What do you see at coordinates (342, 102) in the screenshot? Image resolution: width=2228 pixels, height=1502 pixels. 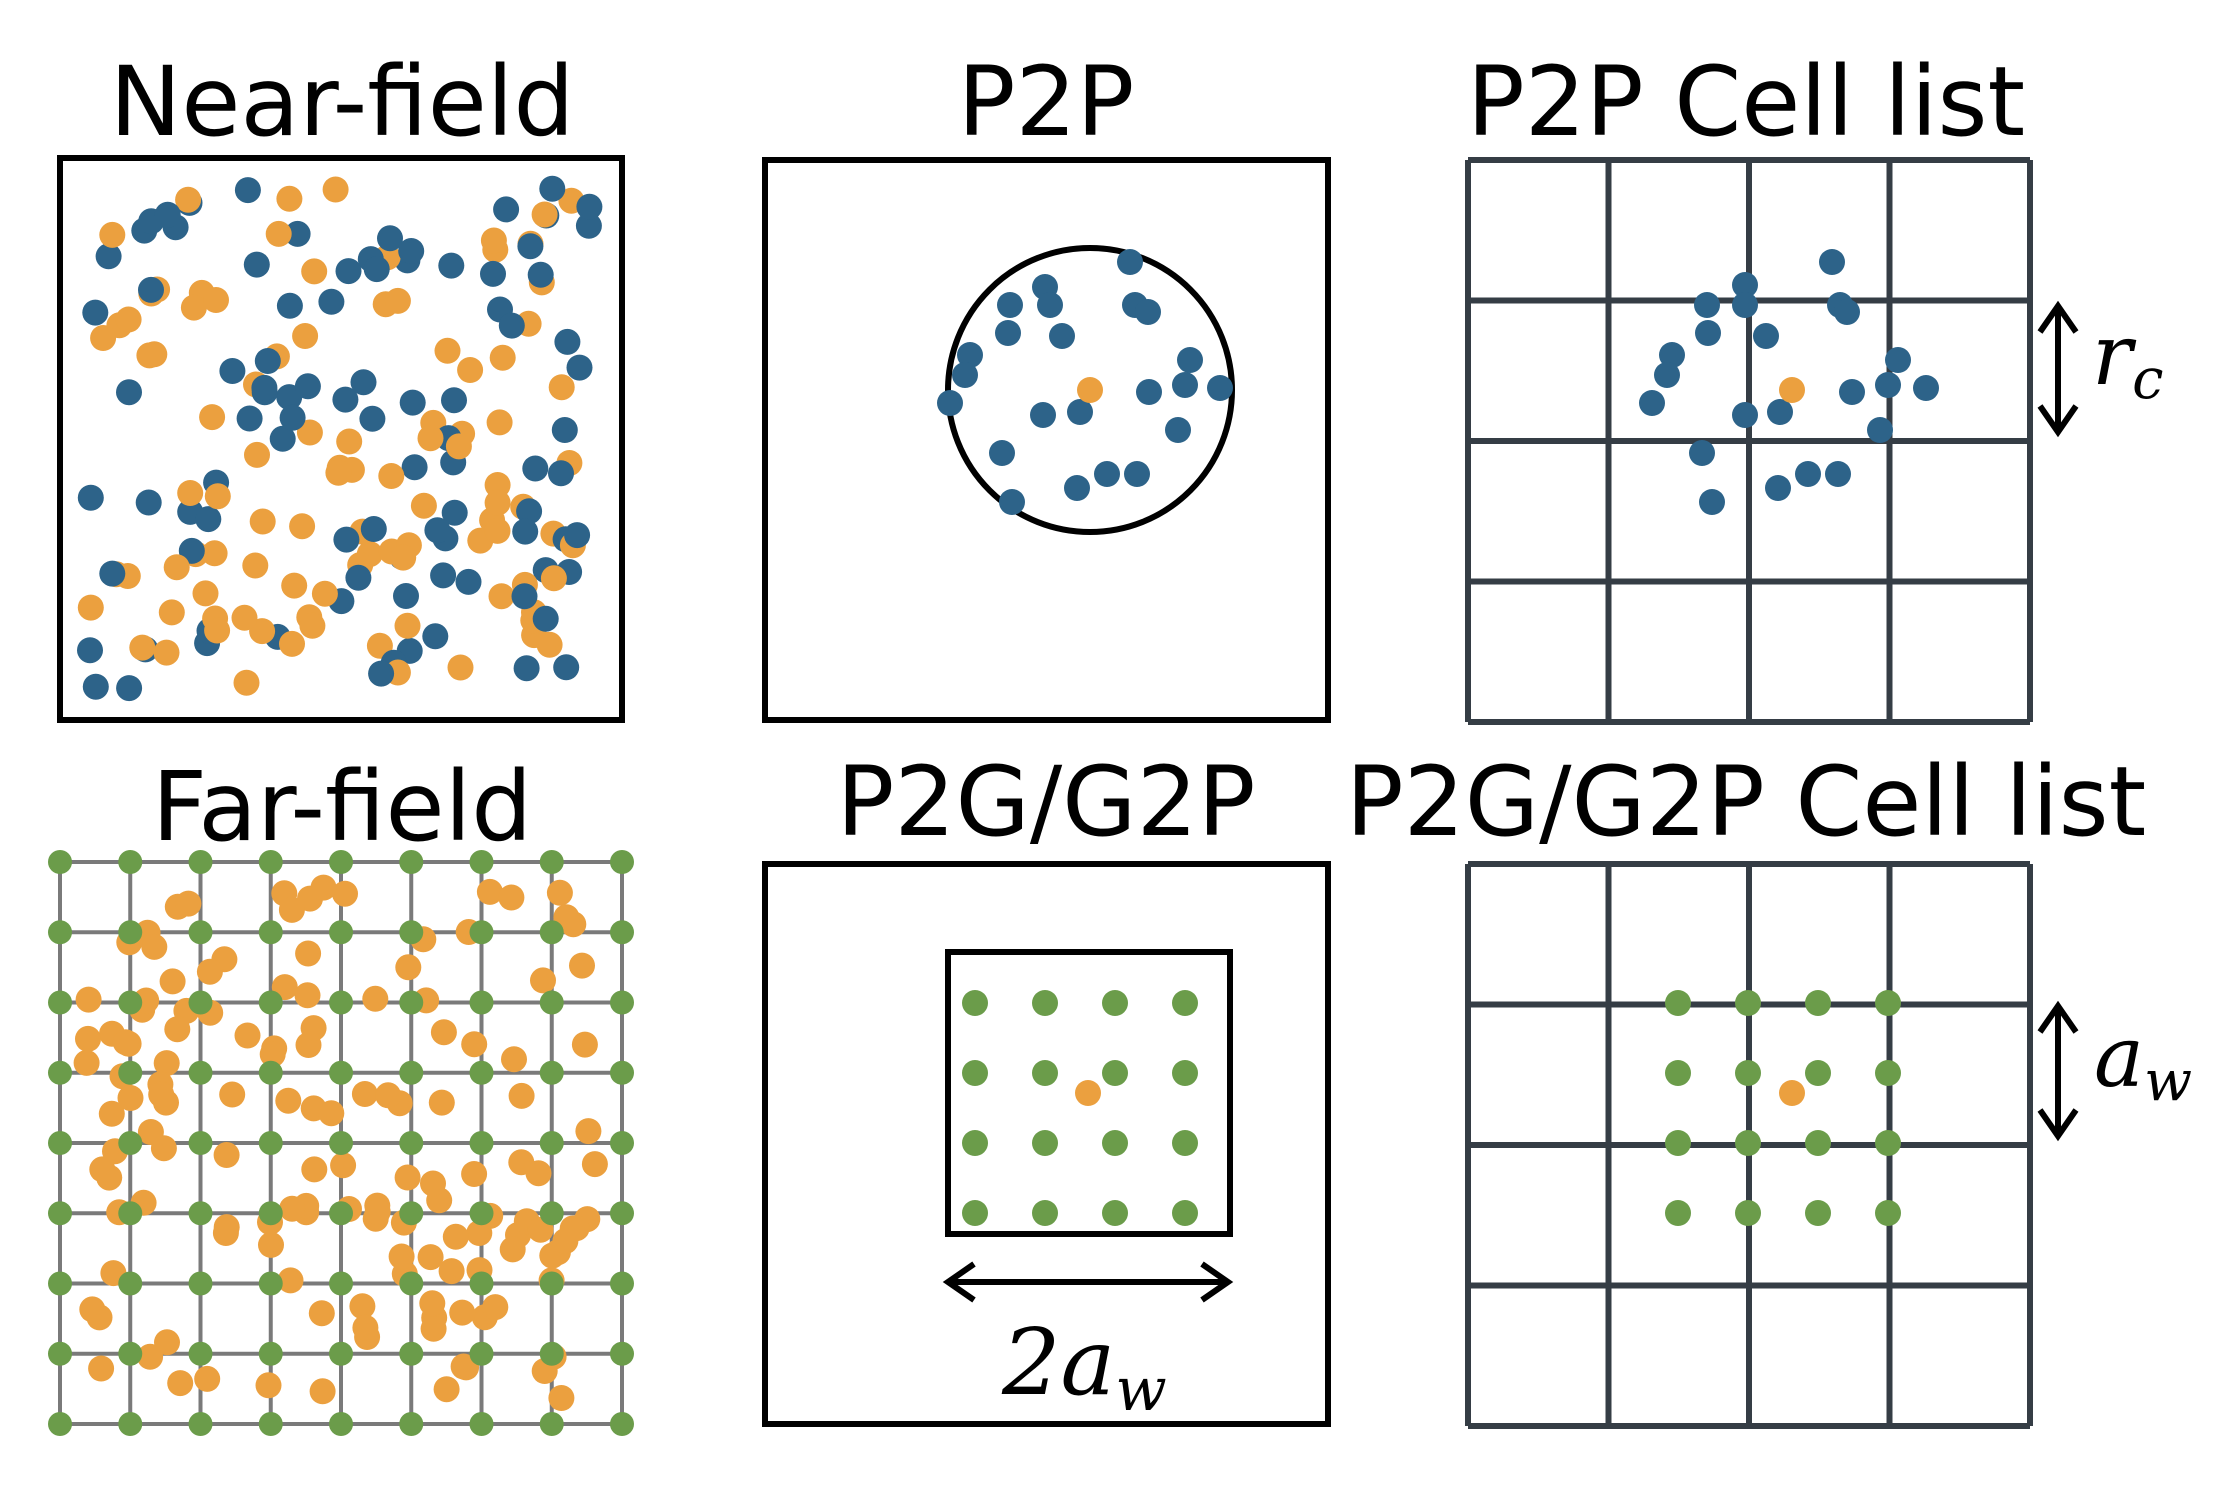 I see `title-near-field: Near-field` at bounding box center [342, 102].